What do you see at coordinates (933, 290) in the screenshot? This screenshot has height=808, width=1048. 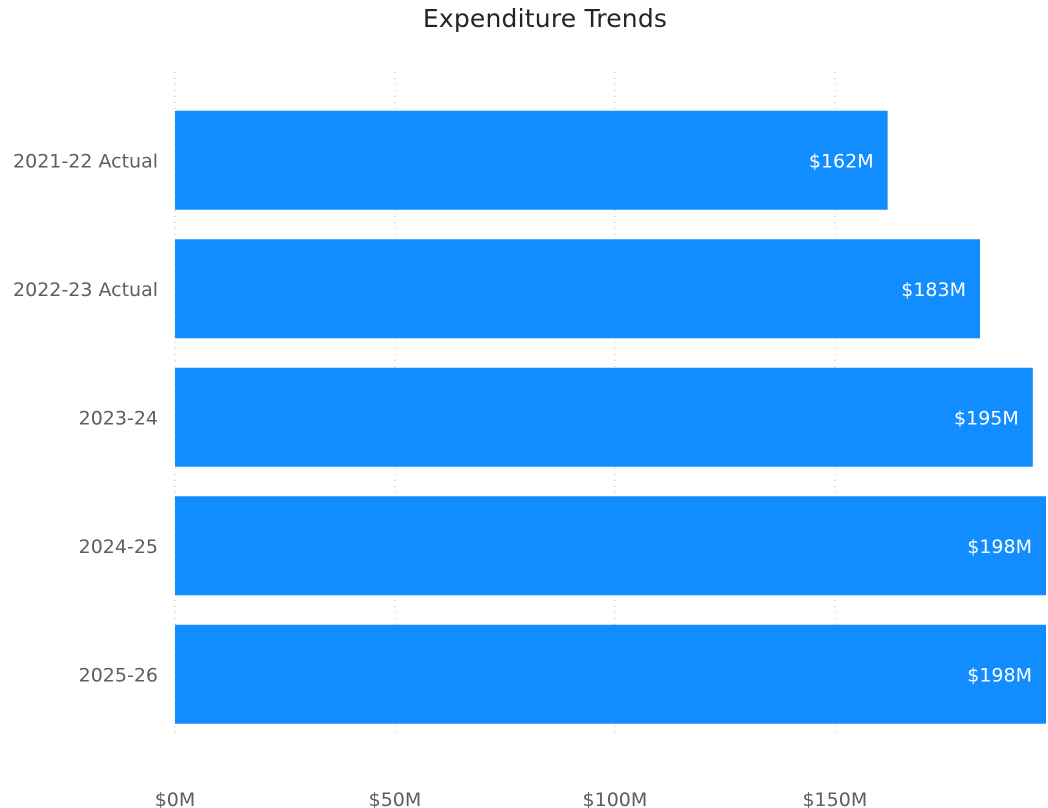 I see `data-label: $183M` at bounding box center [933, 290].